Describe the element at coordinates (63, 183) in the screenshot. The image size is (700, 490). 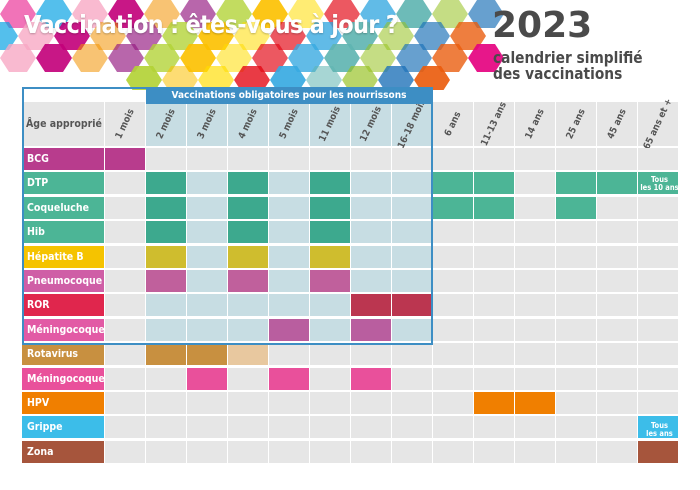
I see `vaccine-label: DTP` at that location.